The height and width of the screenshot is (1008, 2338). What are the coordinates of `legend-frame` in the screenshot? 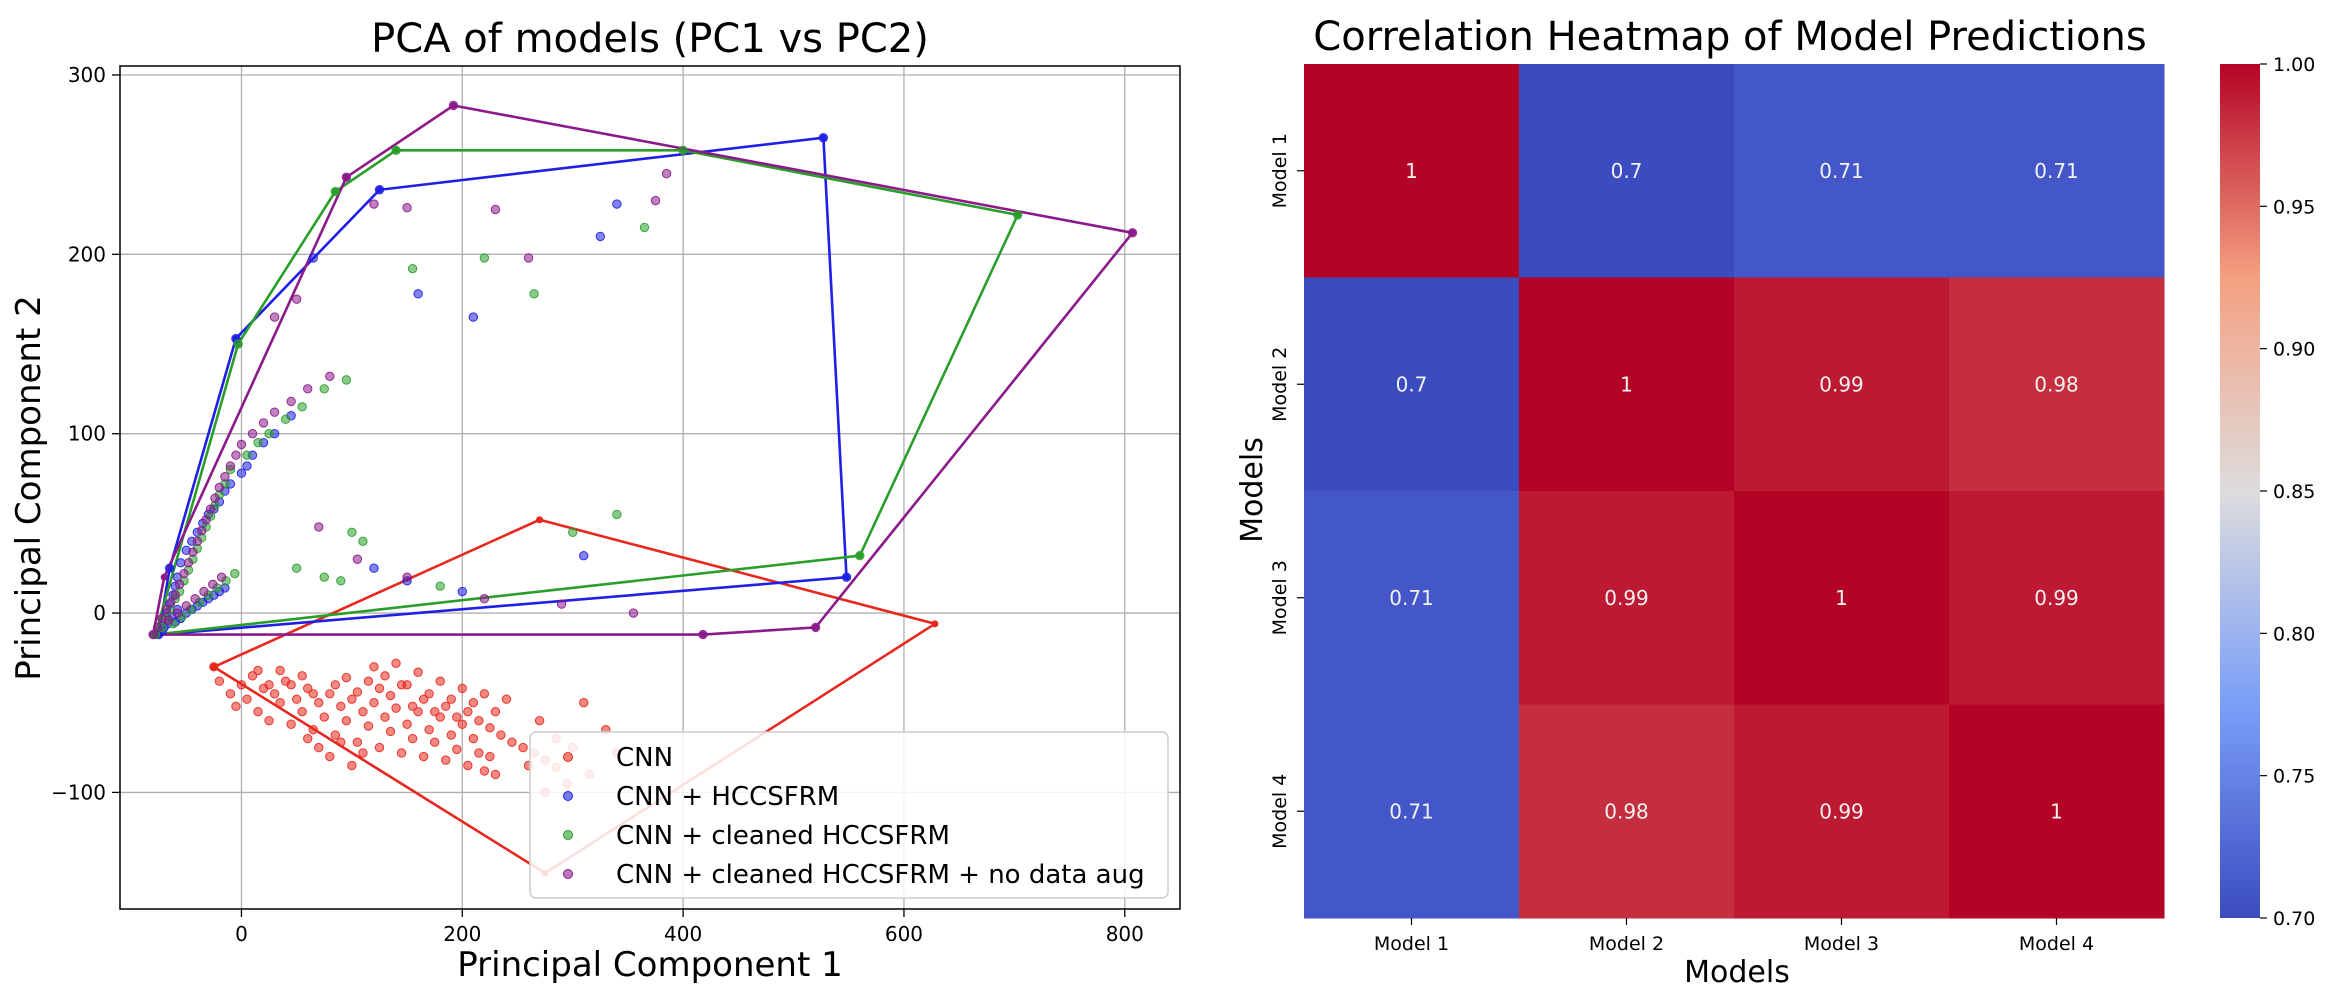 It's located at (849, 815).